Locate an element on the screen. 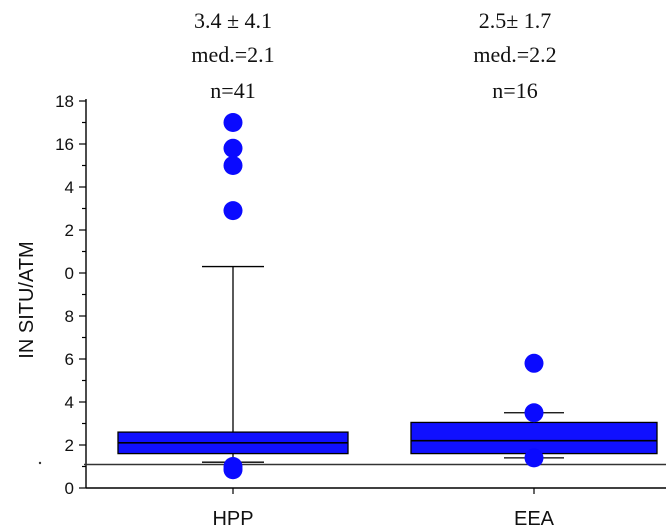 This screenshot has width=670, height=530. y-tick-label: 8 is located at coordinates (69, 316).